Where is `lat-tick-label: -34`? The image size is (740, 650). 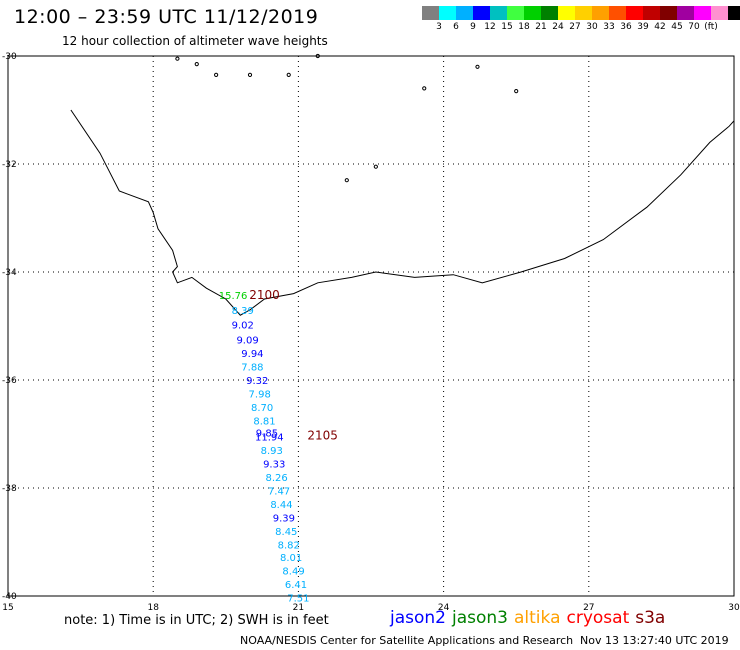
lat-tick-label: -34 is located at coordinates (9, 273).